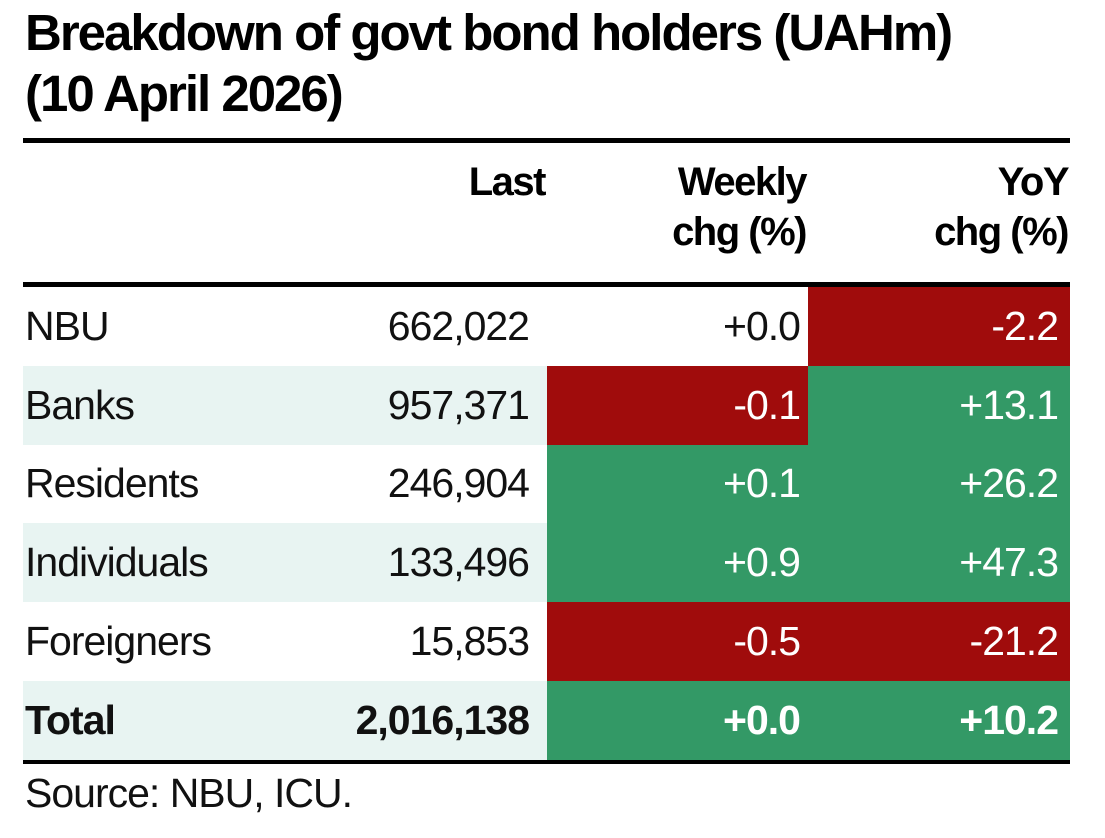 This screenshot has width=1105, height=838. What do you see at coordinates (450, 207) in the screenshot?
I see `column-header-last: Last` at bounding box center [450, 207].